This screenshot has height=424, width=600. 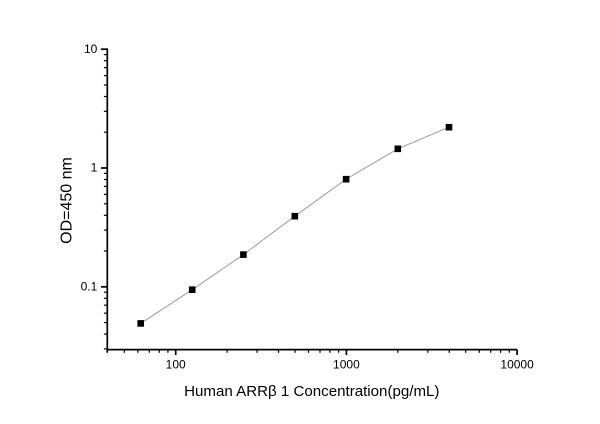 What do you see at coordinates (176, 365) in the screenshot?
I see `svg-text: 100` at bounding box center [176, 365].